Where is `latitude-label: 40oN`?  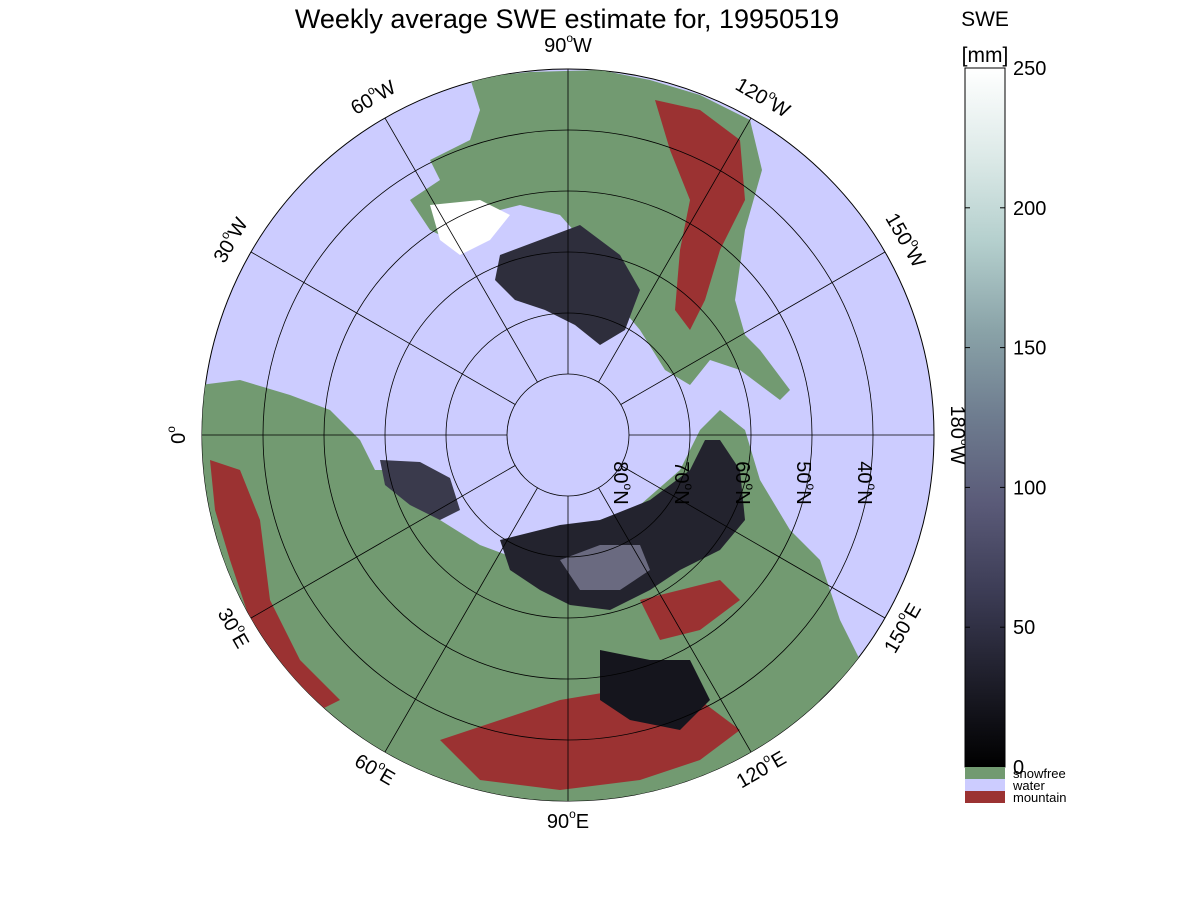 latitude-label: 40oN is located at coordinates (866, 482).